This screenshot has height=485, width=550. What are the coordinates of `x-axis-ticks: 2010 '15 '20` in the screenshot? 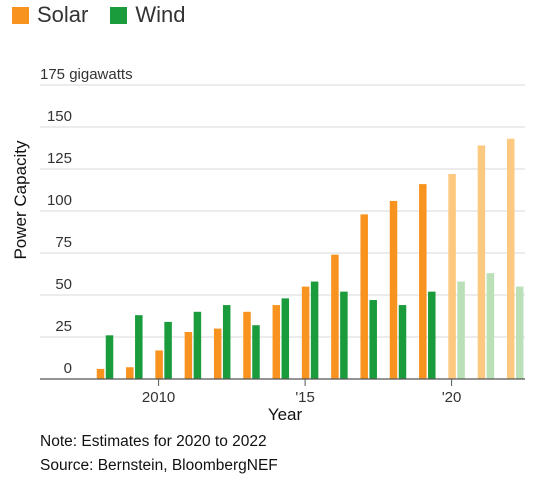 It's located at (301, 392).